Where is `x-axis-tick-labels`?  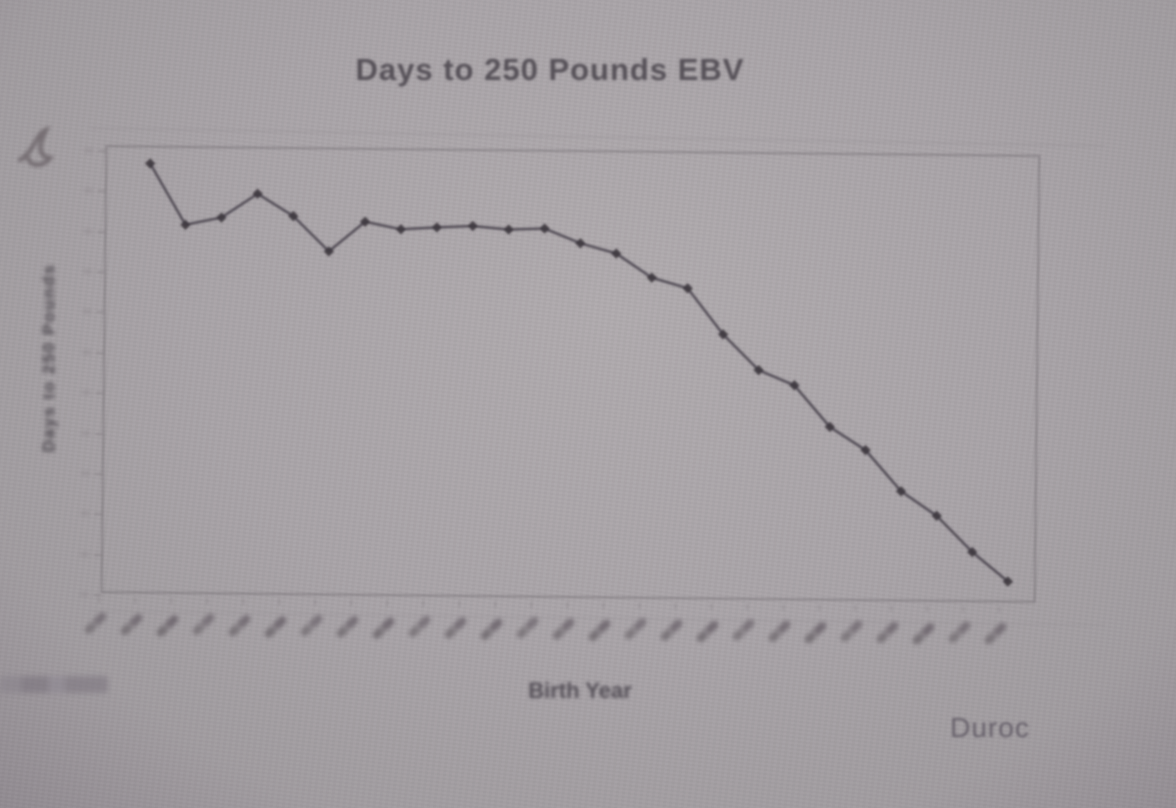 x-axis-tick-labels is located at coordinates (562, 632).